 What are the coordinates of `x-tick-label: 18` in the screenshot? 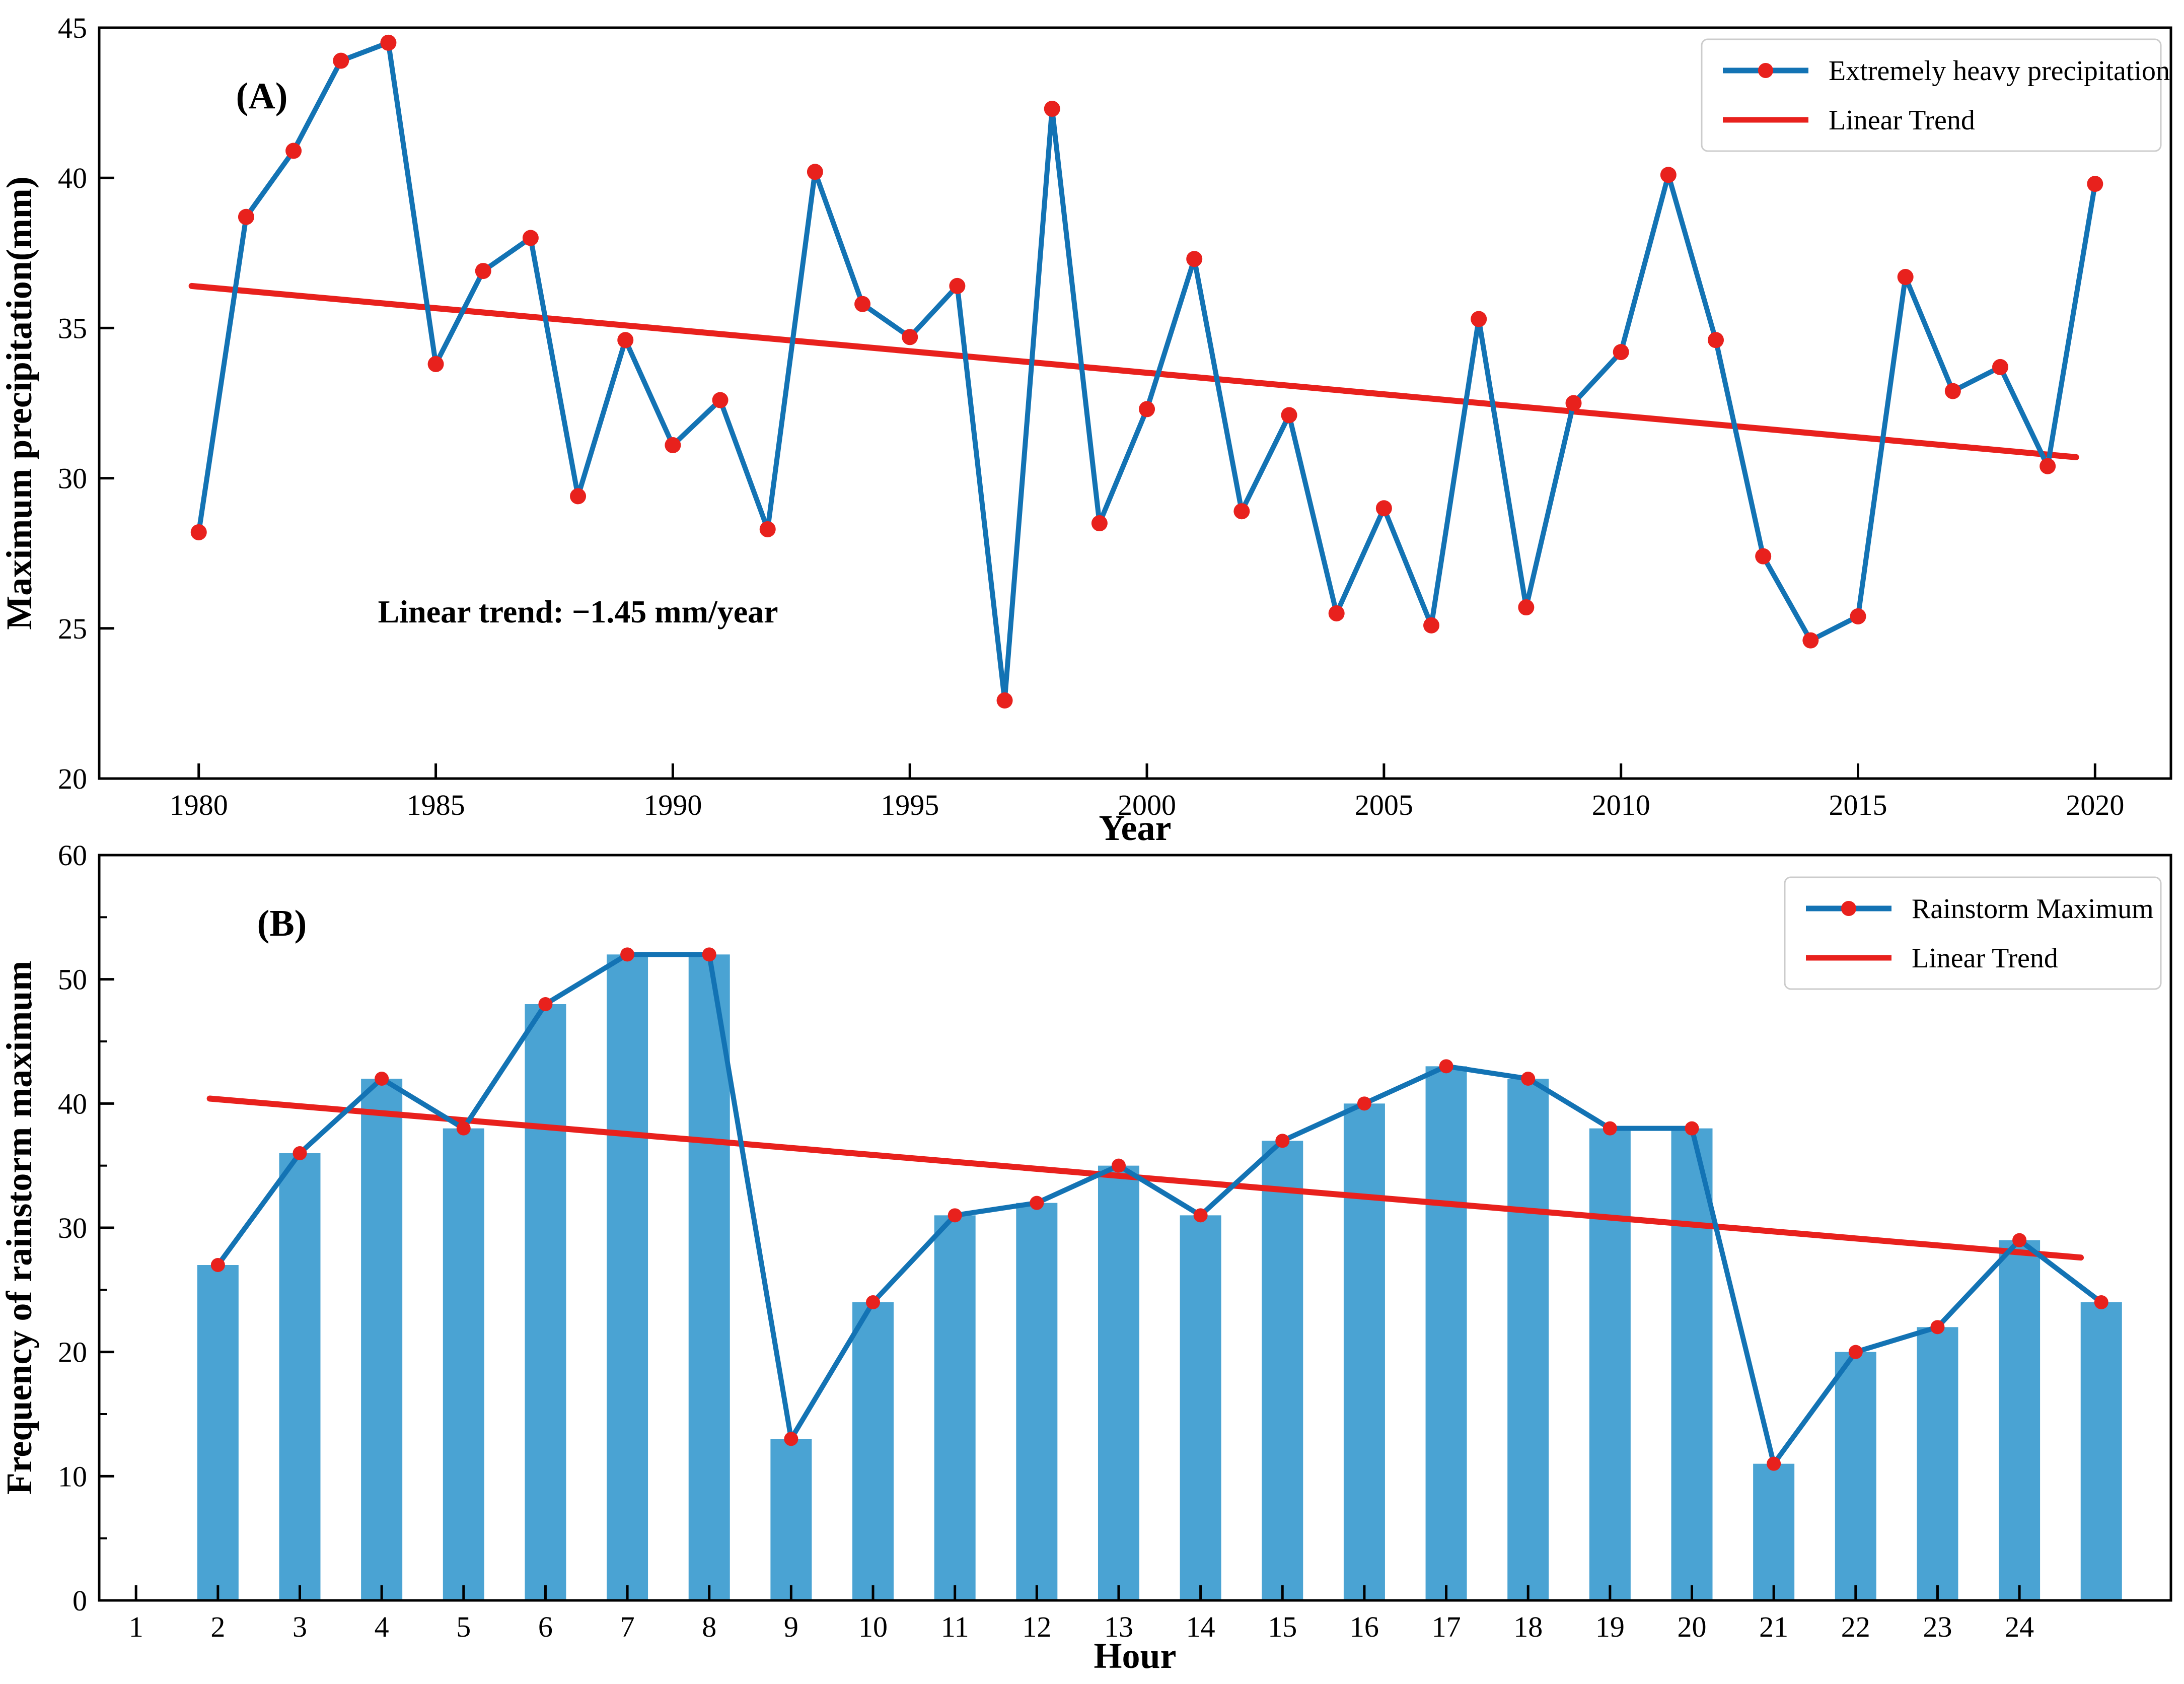 It's located at (1528, 1626).